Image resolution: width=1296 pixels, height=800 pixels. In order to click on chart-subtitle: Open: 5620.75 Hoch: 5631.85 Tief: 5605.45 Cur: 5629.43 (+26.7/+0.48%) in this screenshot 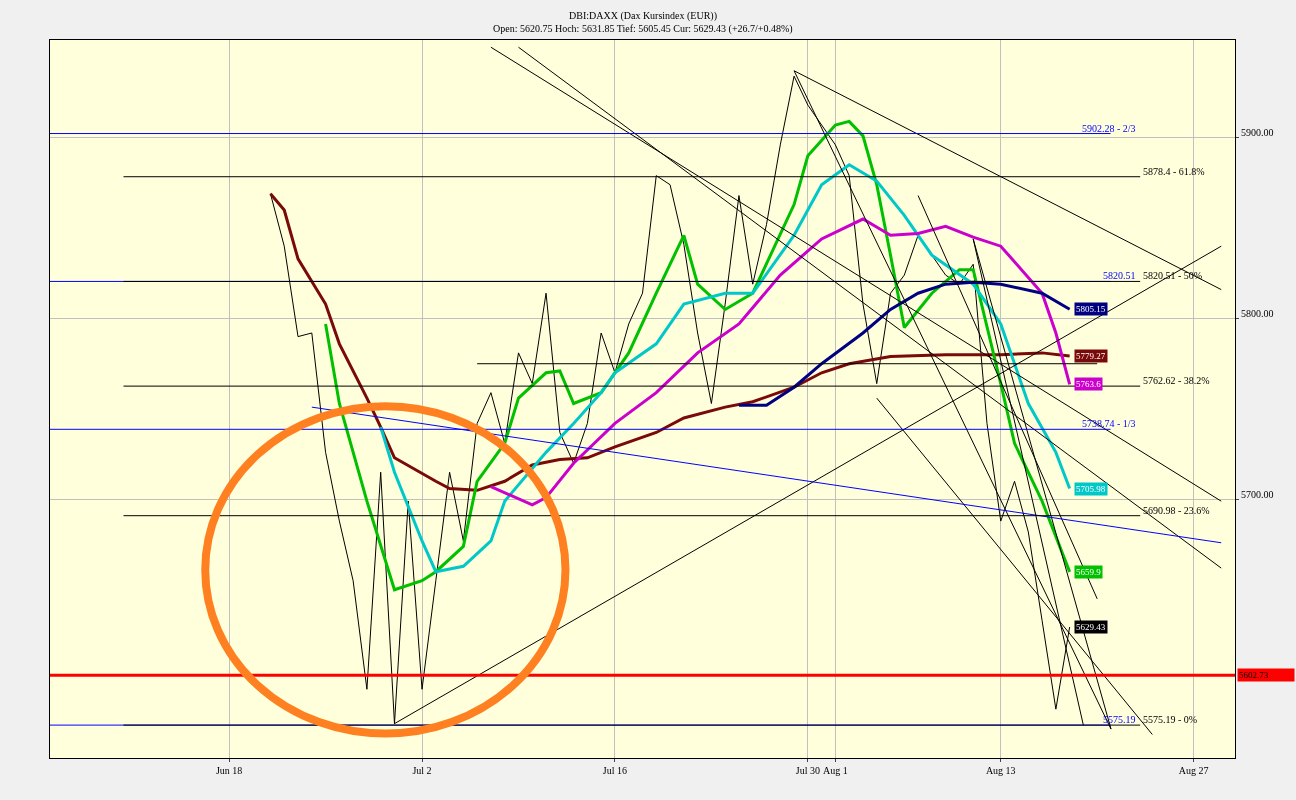, I will do `click(643, 29)`.